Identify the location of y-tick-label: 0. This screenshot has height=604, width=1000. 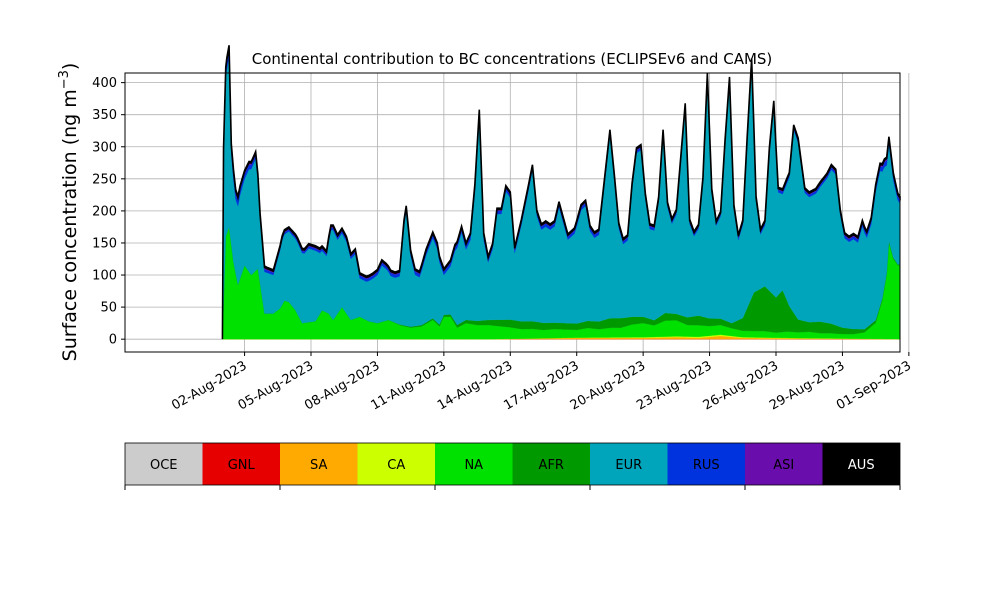
(113, 340).